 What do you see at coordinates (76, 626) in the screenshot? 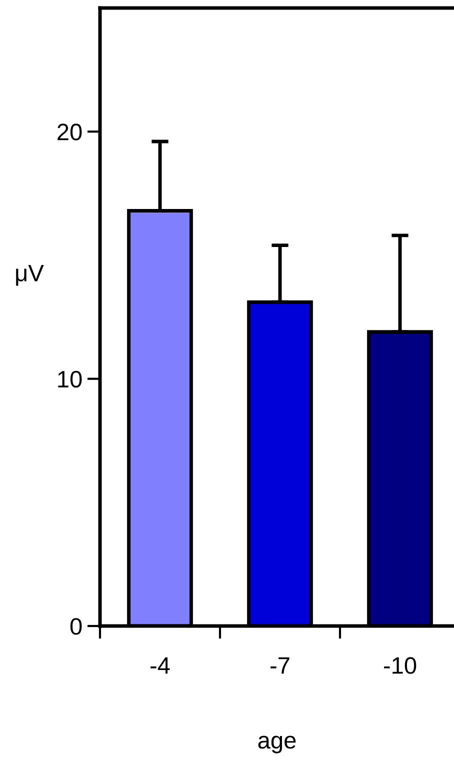
I see `y-tick-label: 0` at bounding box center [76, 626].